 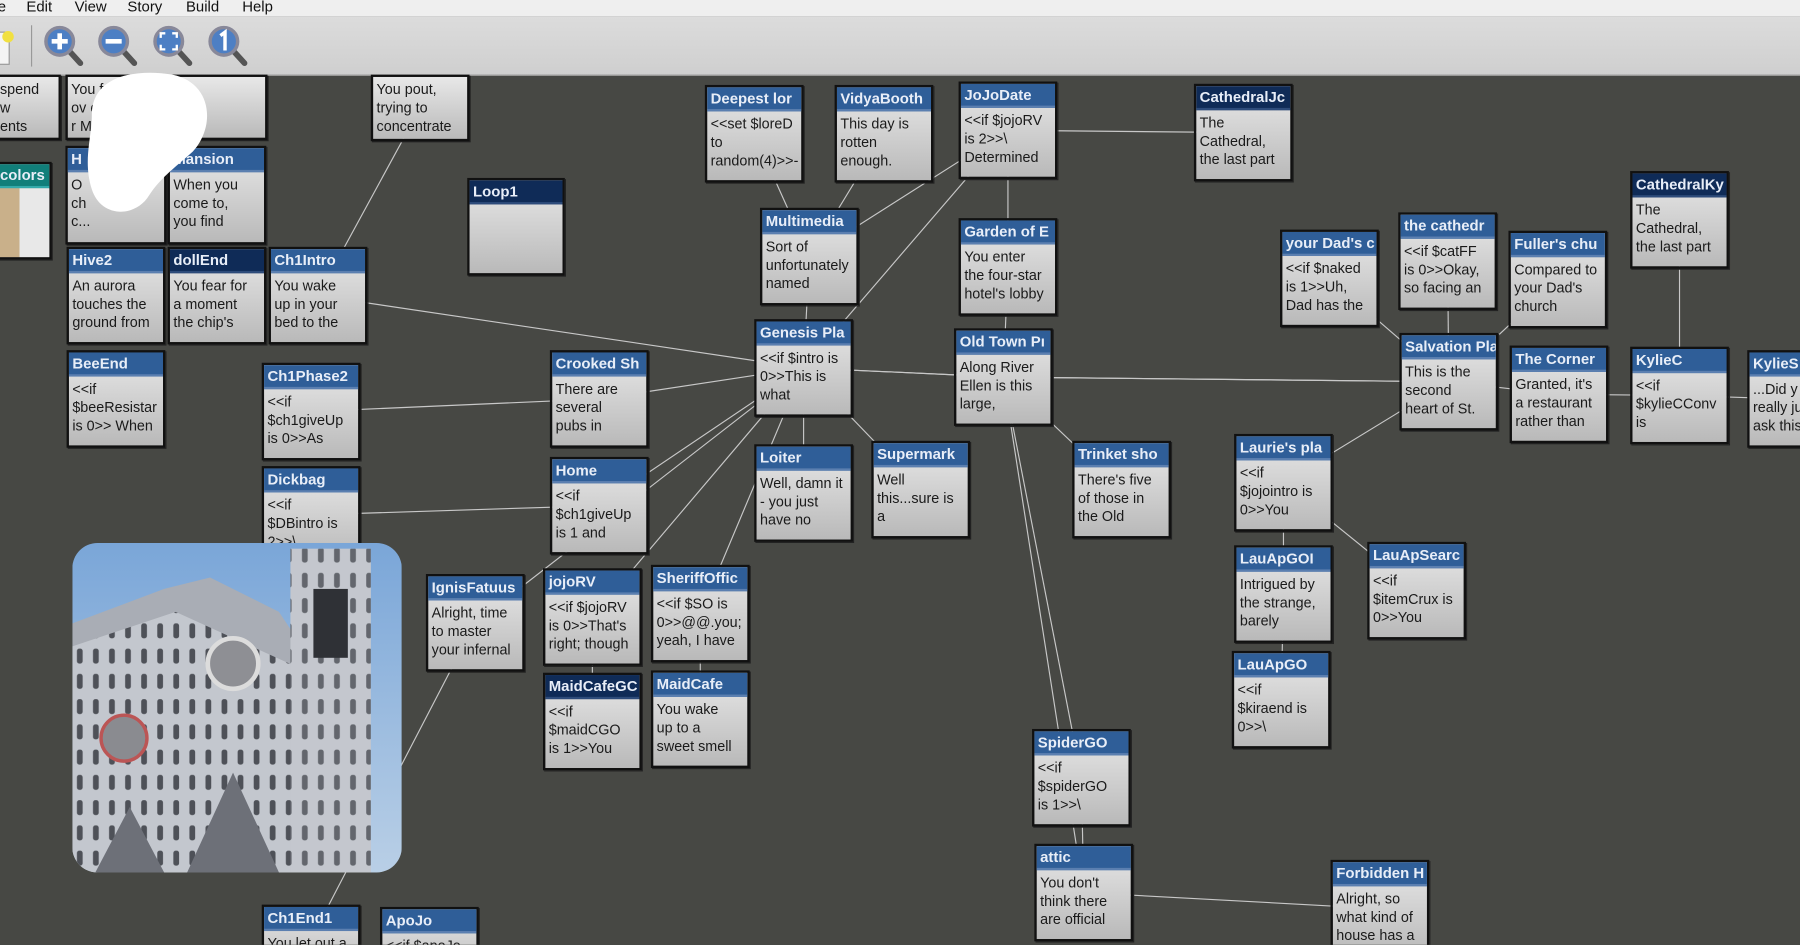 I want to click on zoom-actual-size-icon, so click(x=228, y=46).